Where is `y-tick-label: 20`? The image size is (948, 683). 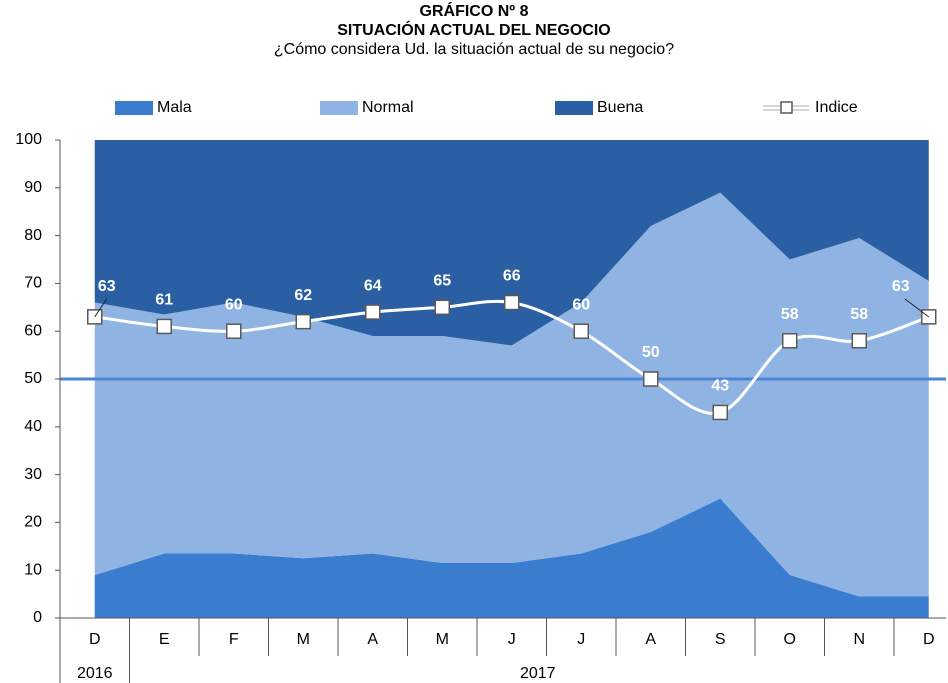 y-tick-label: 20 is located at coordinates (33, 522).